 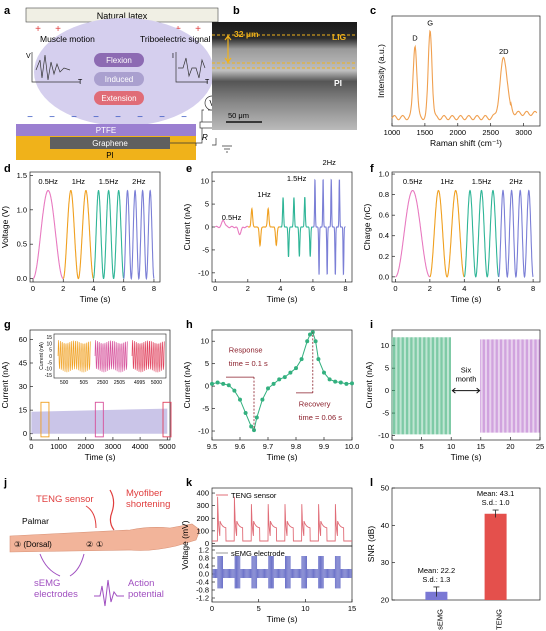 I want to click on inset-x-tick: 2505, so click(x=119, y=383).